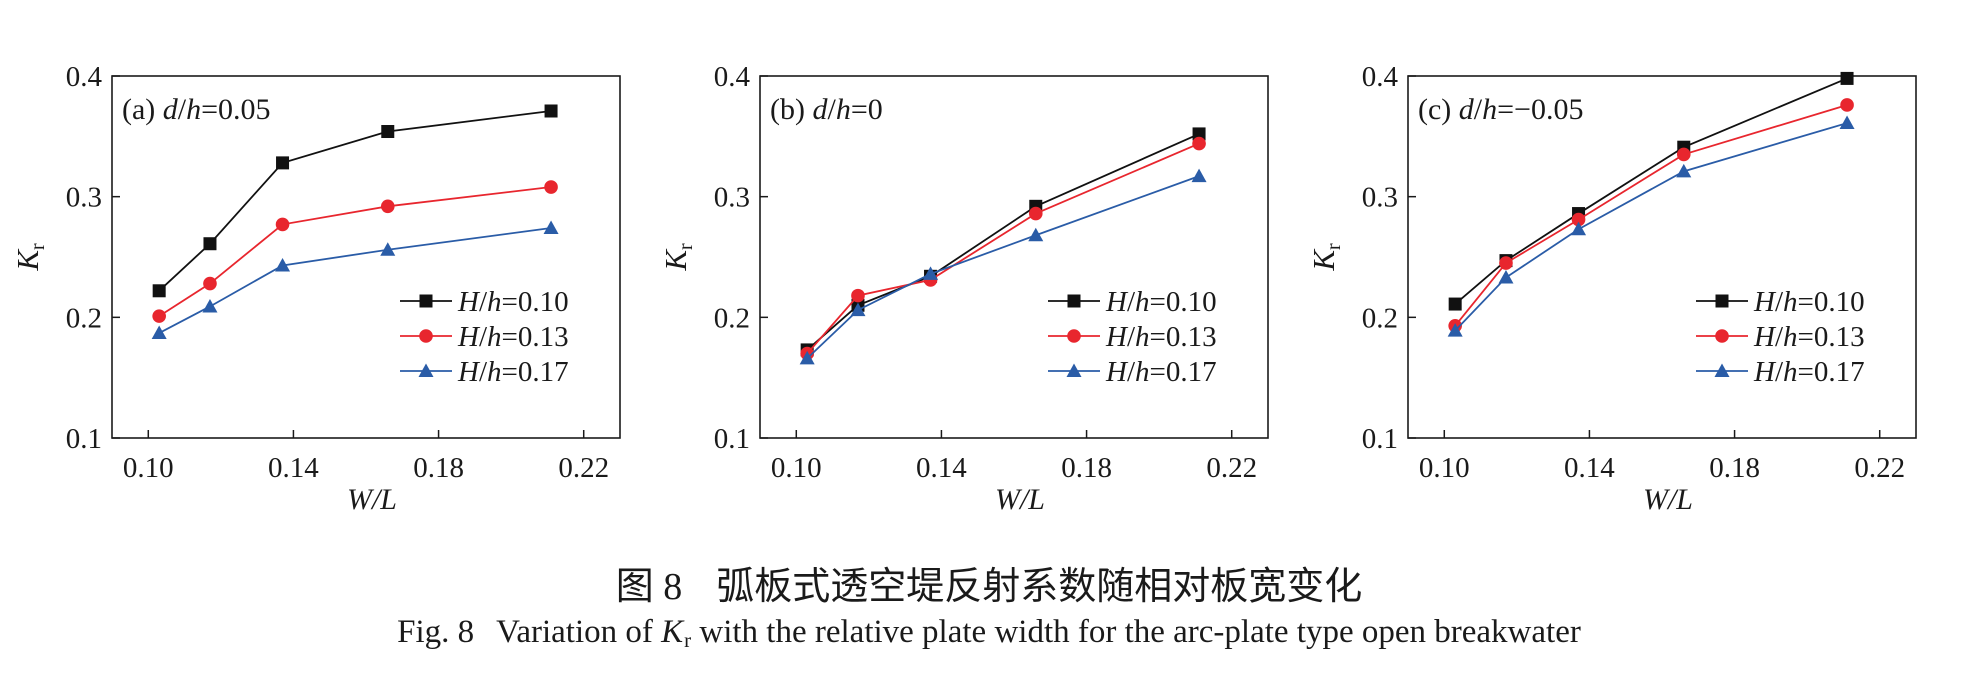  What do you see at coordinates (1039, 587) in the screenshot?
I see `caption-chinese-text: 弧板式透空堤反射系数随相对板宽变化` at bounding box center [1039, 587].